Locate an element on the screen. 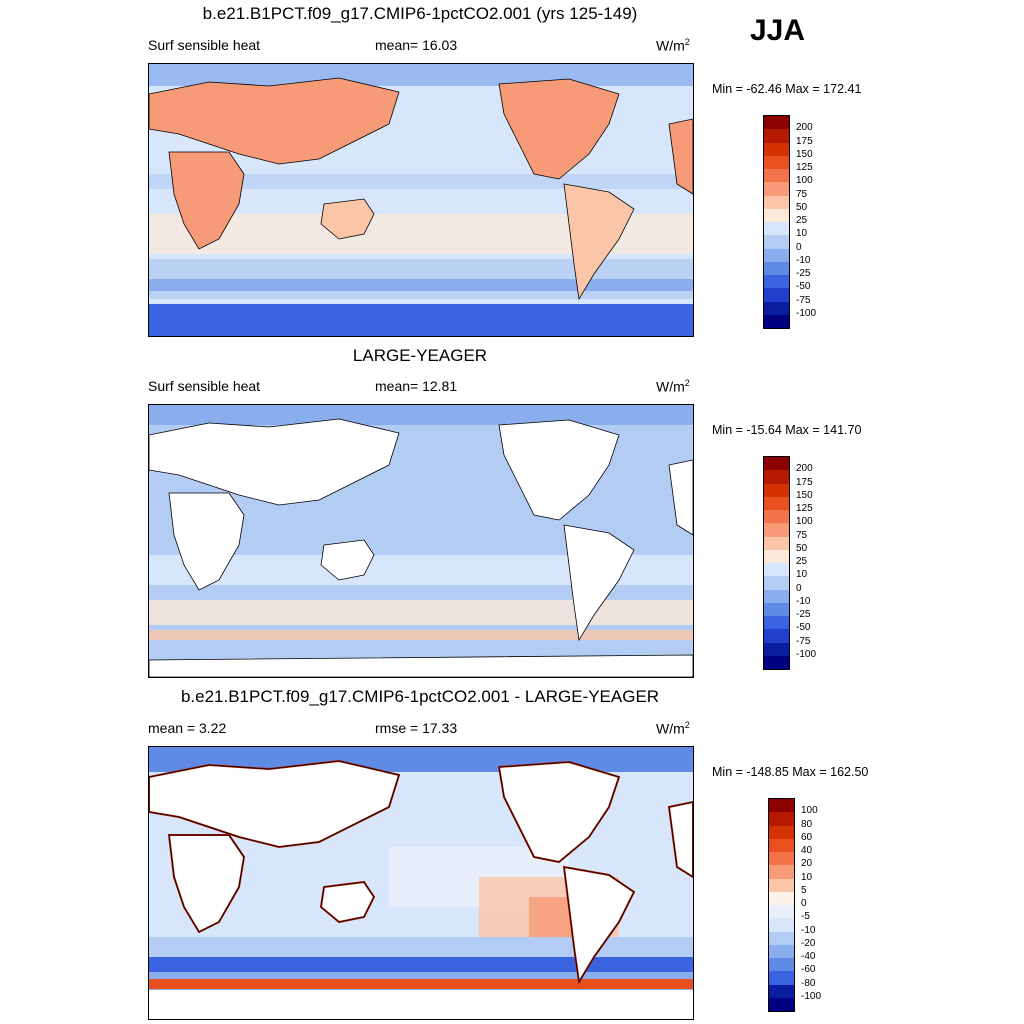 The image size is (1024, 1024). colorbar-level-label: 20 is located at coordinates (807, 864).